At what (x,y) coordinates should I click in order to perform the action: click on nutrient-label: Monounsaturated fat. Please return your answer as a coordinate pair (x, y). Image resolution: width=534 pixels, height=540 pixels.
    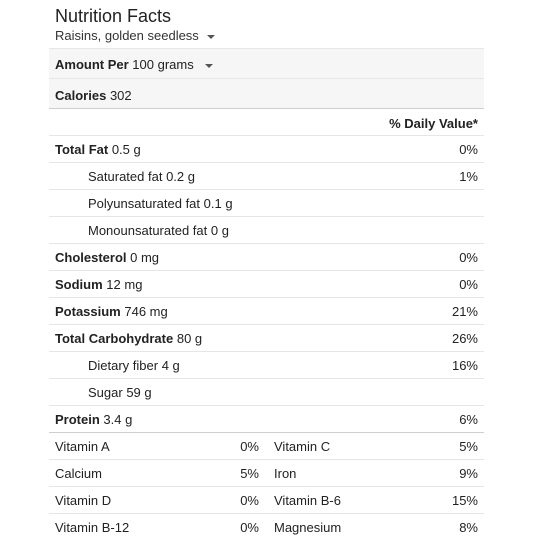
    Looking at the image, I should click on (148, 230).